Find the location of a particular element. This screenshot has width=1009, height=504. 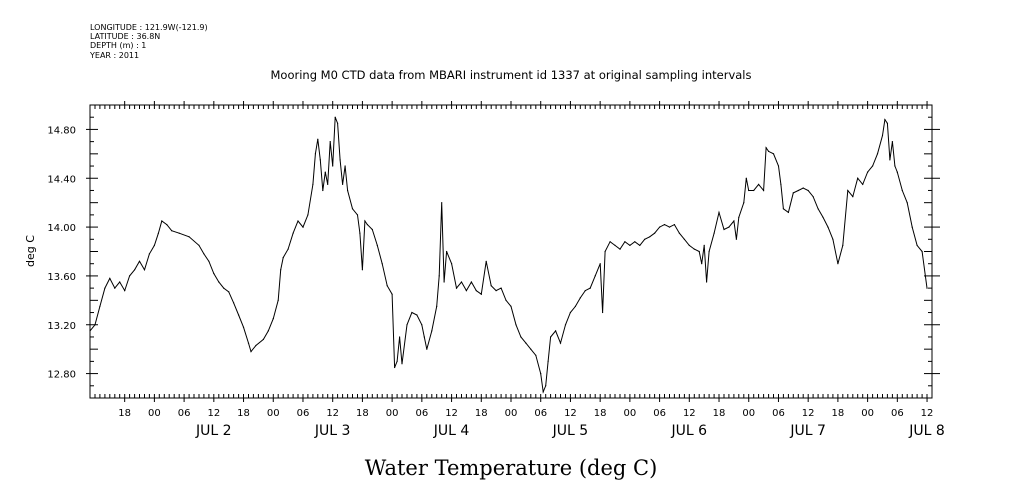

meta-latitude: LATITUDE : 36.8N is located at coordinates (125, 36).